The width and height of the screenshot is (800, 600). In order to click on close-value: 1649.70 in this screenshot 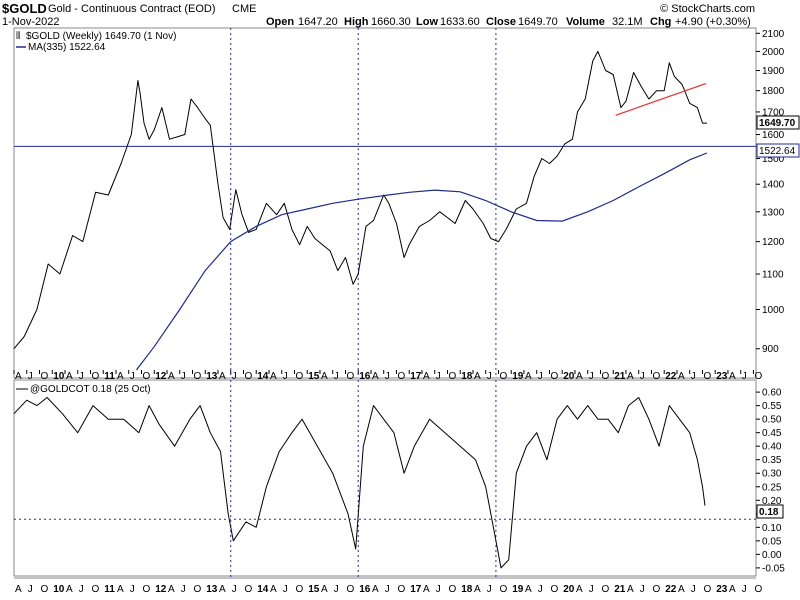, I will do `click(538, 22)`.